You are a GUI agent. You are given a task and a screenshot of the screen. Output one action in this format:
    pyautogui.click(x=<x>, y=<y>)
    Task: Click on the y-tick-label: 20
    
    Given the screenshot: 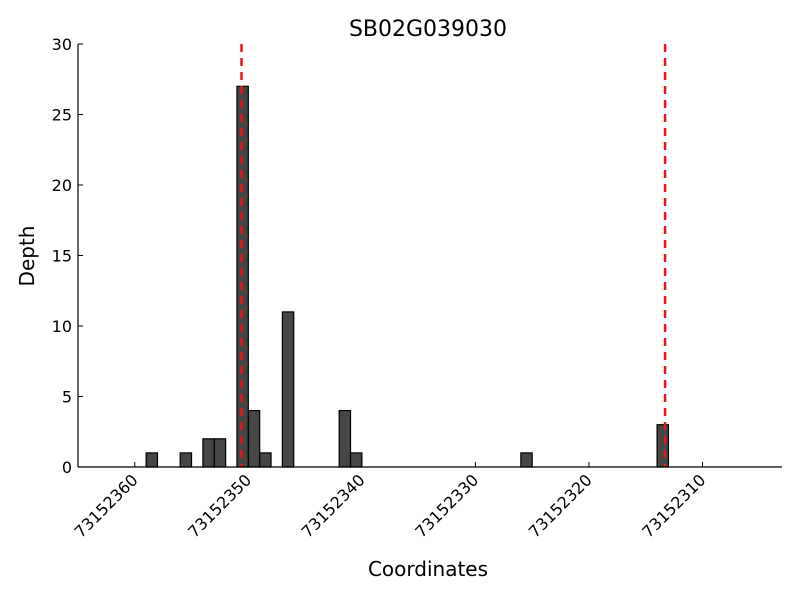 What is the action you would take?
    pyautogui.click(x=62, y=185)
    